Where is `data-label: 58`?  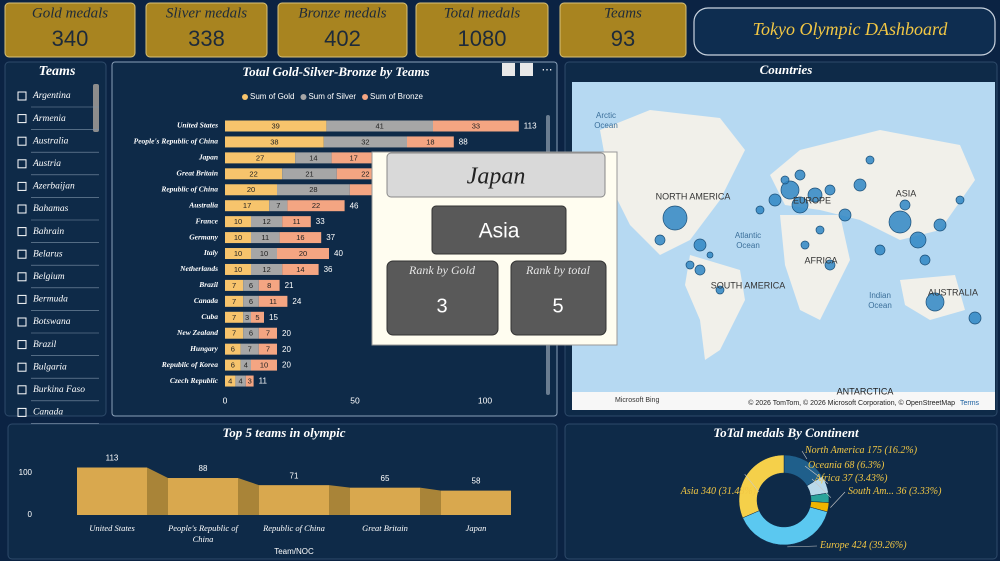 data-label: 58 is located at coordinates (476, 481).